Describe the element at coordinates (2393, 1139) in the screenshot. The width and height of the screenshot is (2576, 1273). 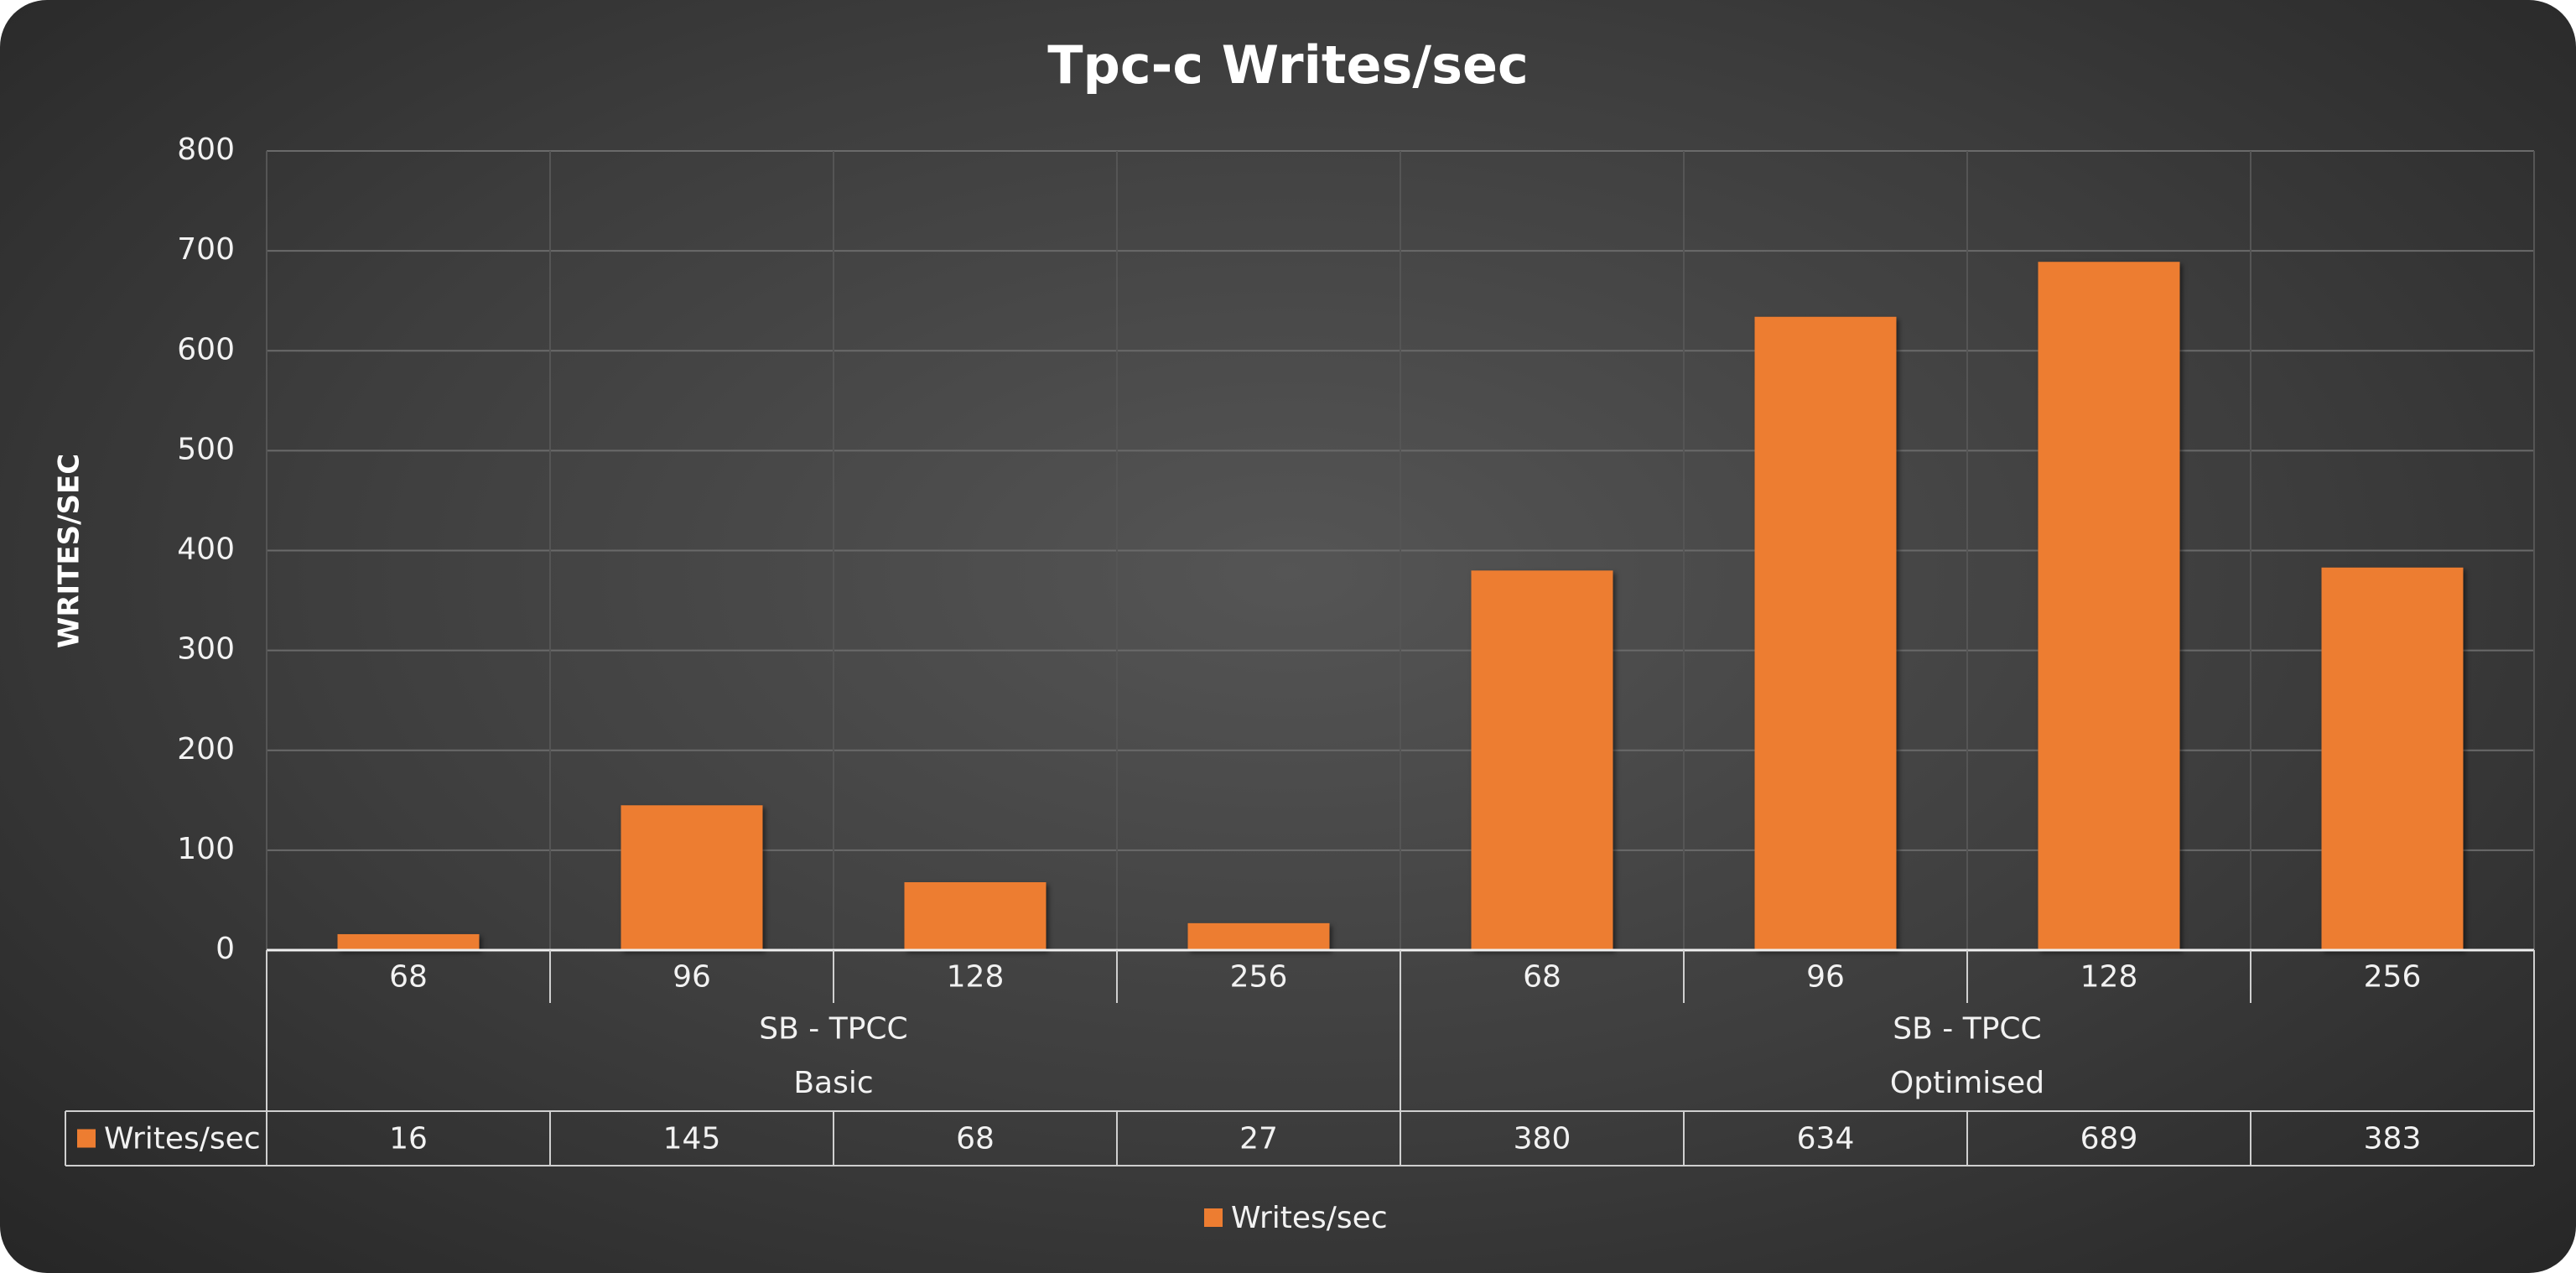
I see `table-value: 383` at that location.